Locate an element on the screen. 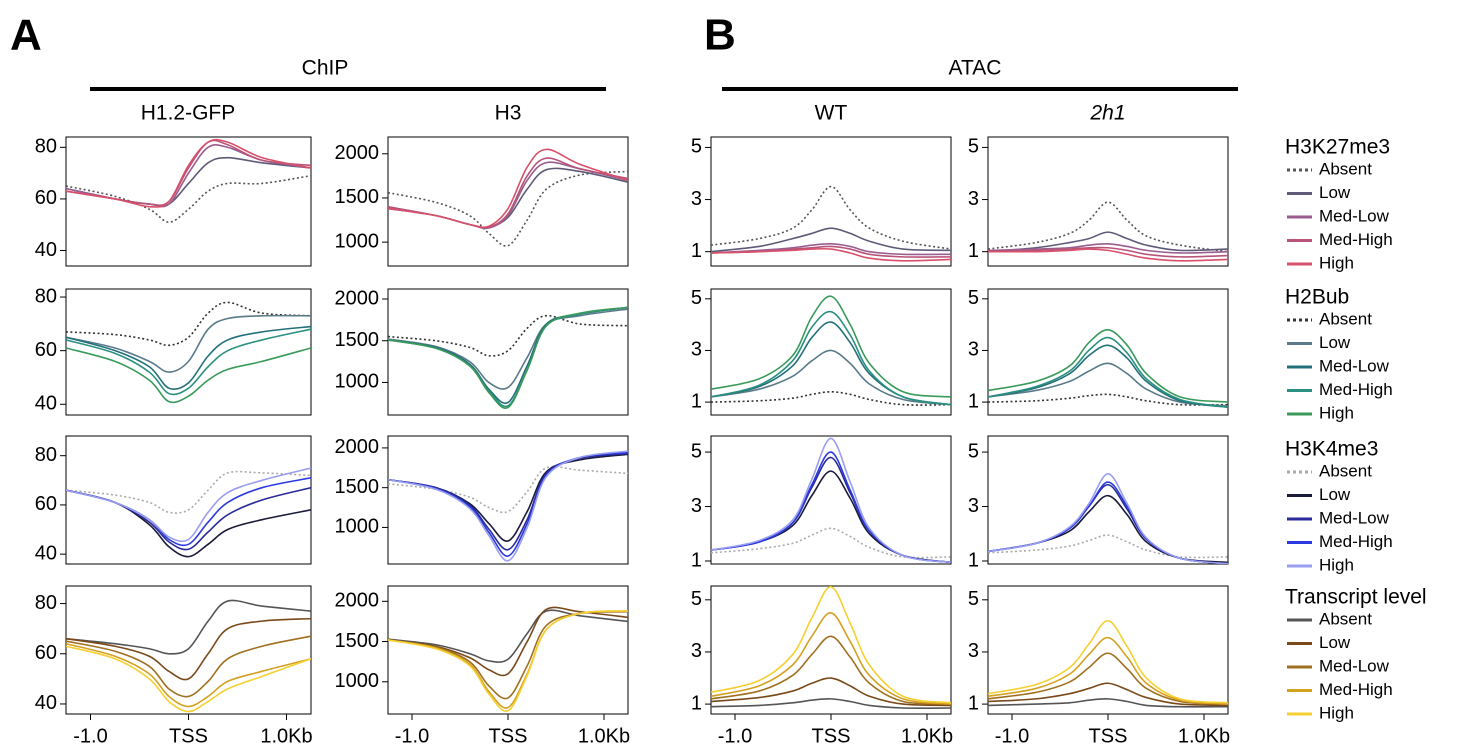  legend-label: Absent is located at coordinates (1345, 168).